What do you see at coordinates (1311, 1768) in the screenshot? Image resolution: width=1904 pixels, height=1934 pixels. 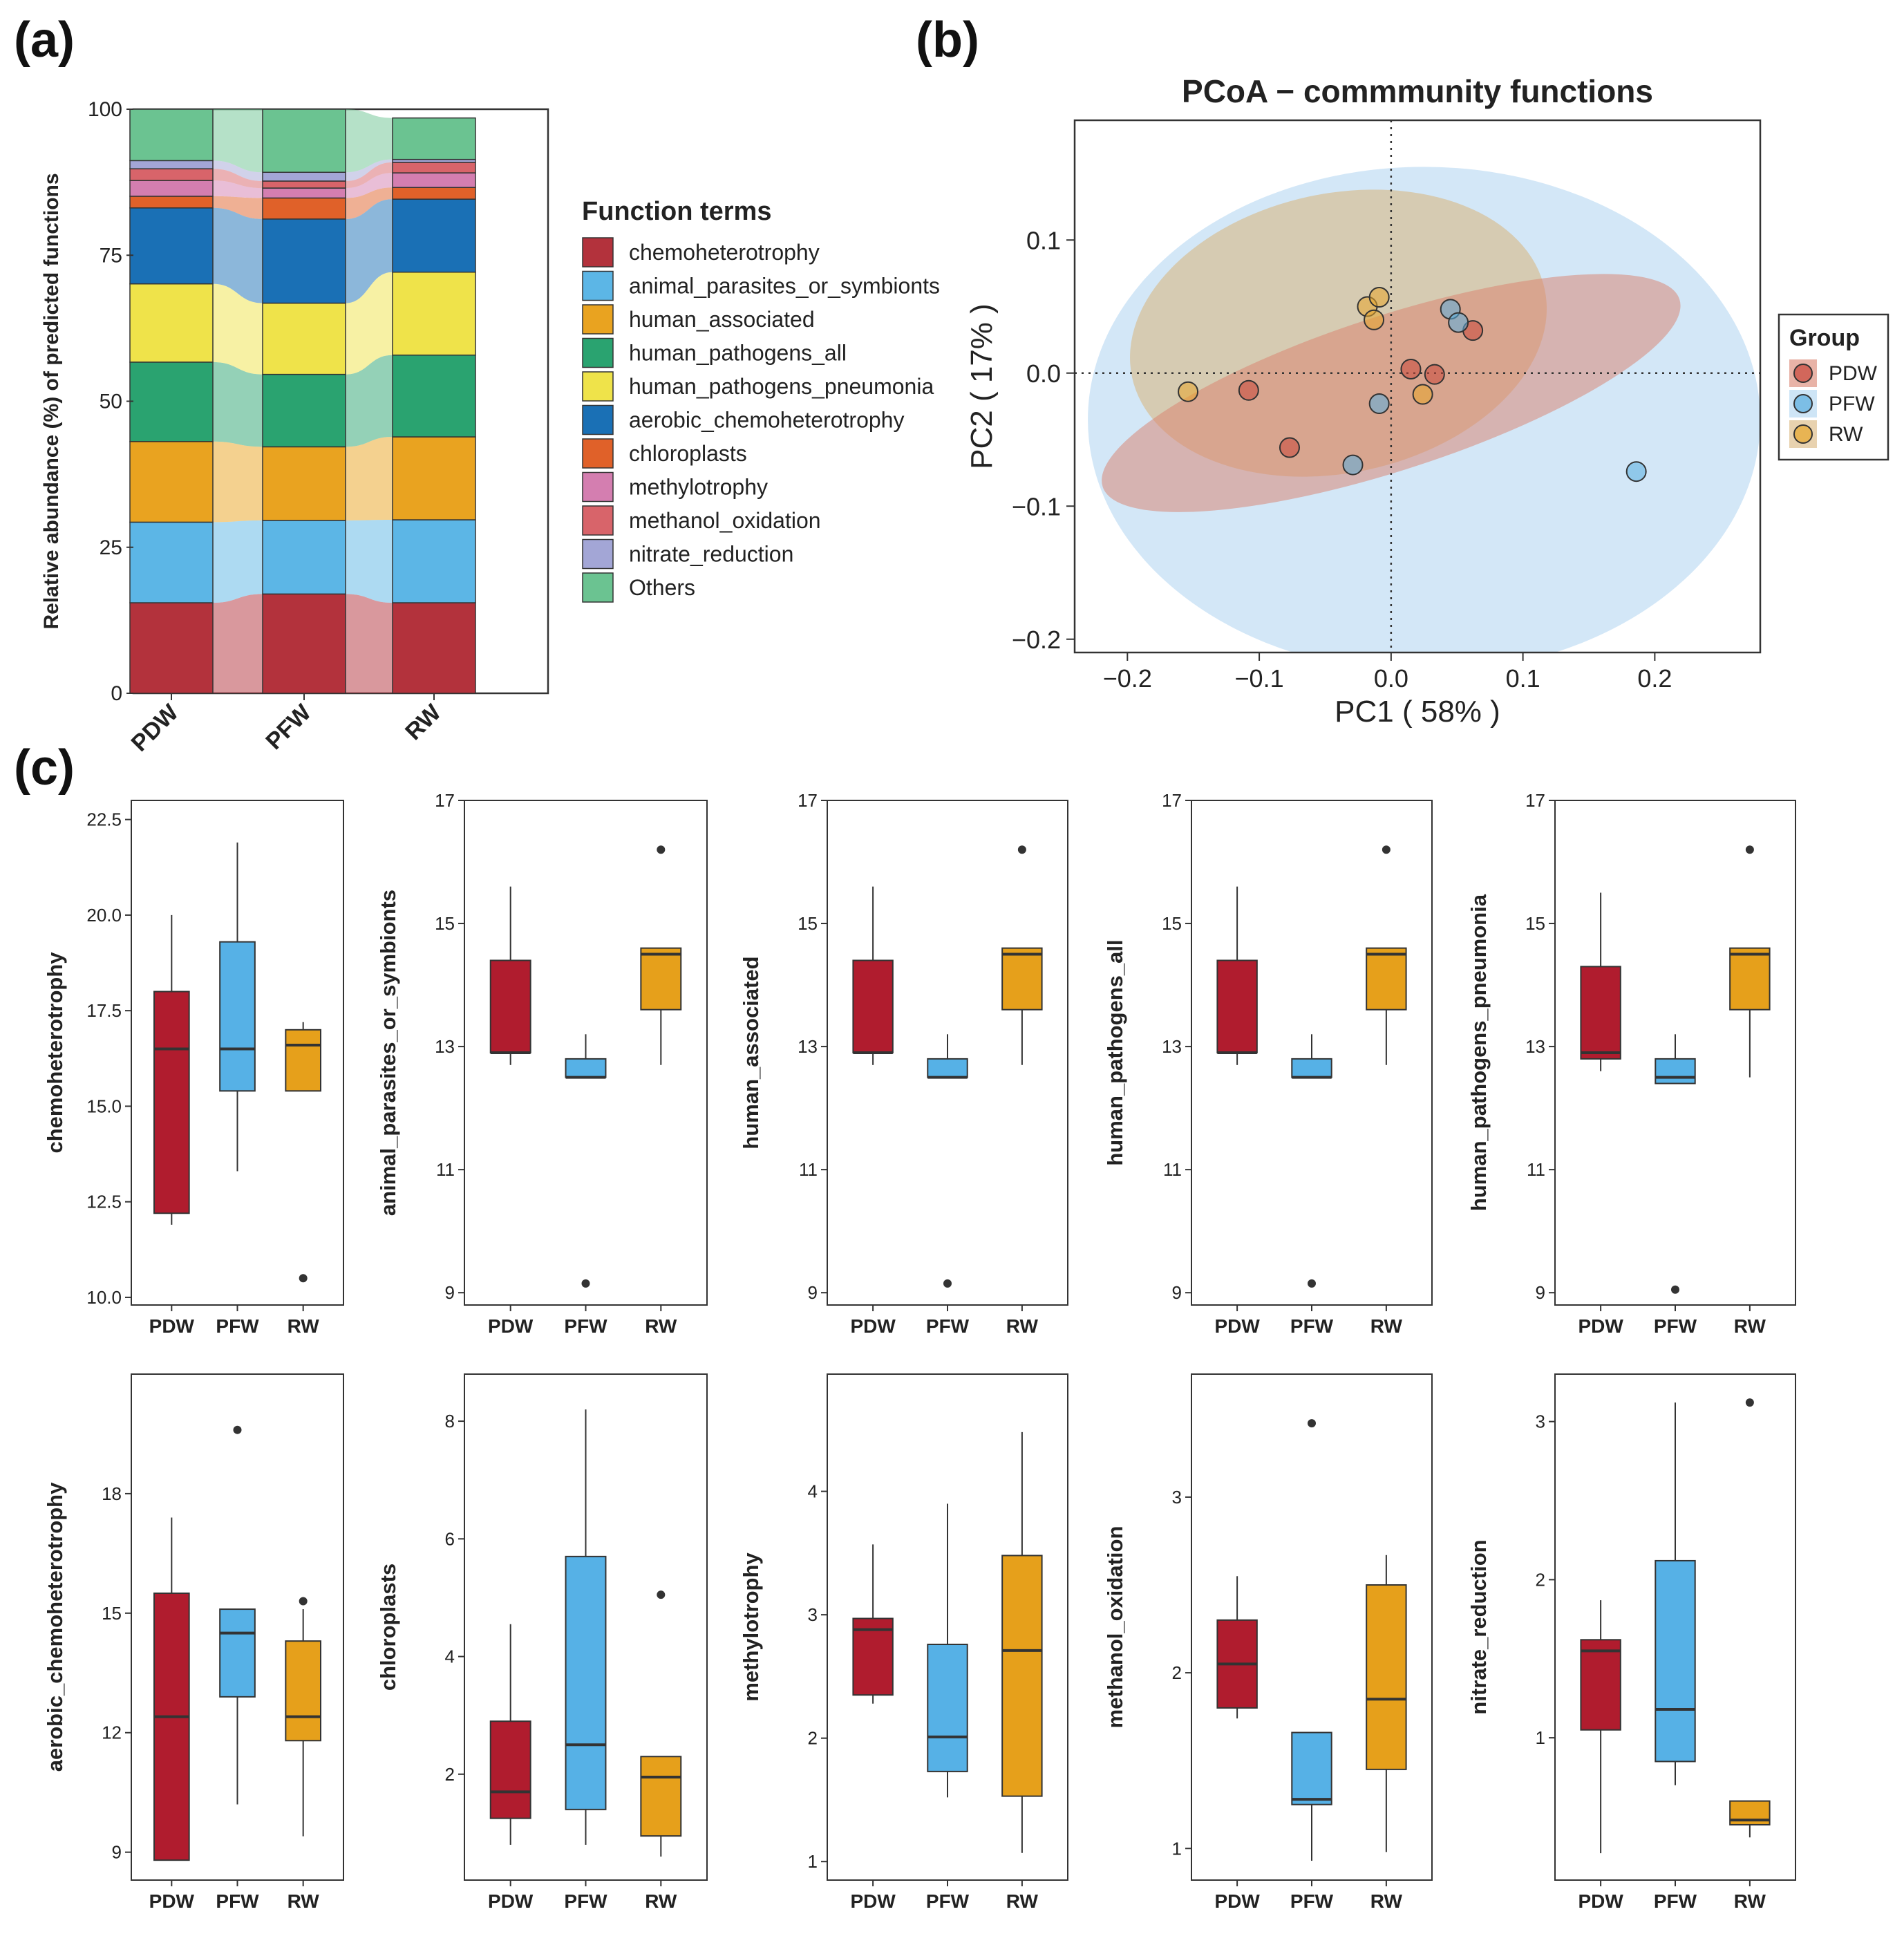 I see `box-c9-pfw` at bounding box center [1311, 1768].